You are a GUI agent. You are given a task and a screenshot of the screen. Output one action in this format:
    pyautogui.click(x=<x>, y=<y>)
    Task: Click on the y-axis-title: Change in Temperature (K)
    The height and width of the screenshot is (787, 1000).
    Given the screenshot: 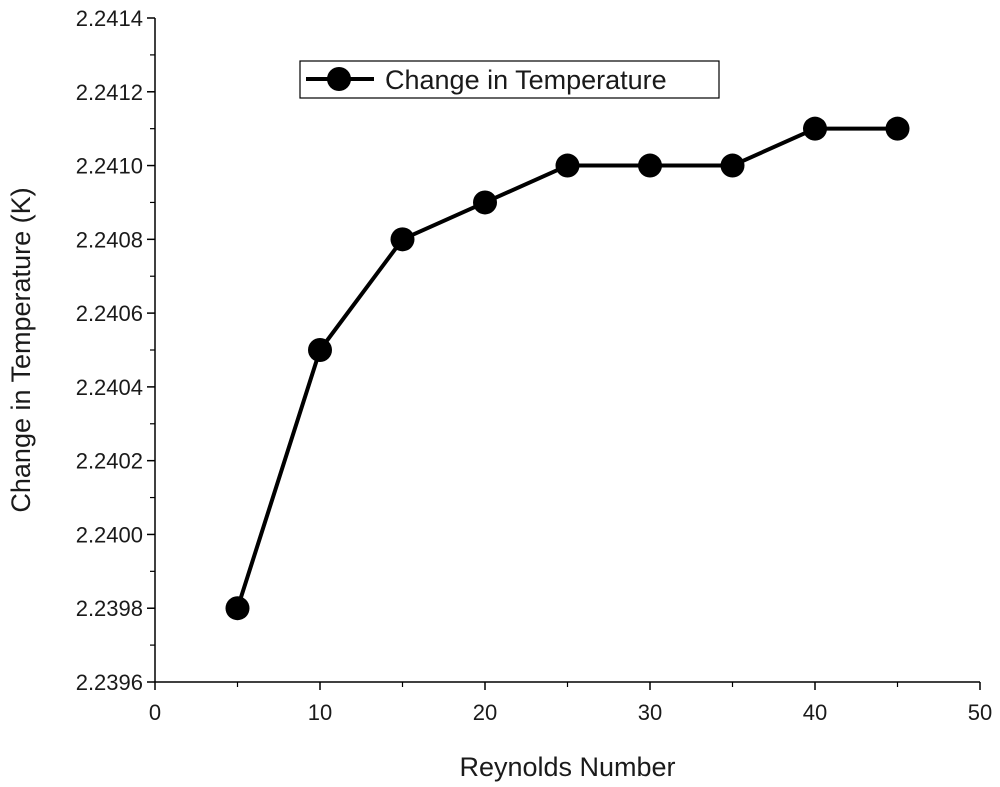 What is the action you would take?
    pyautogui.click(x=21, y=349)
    